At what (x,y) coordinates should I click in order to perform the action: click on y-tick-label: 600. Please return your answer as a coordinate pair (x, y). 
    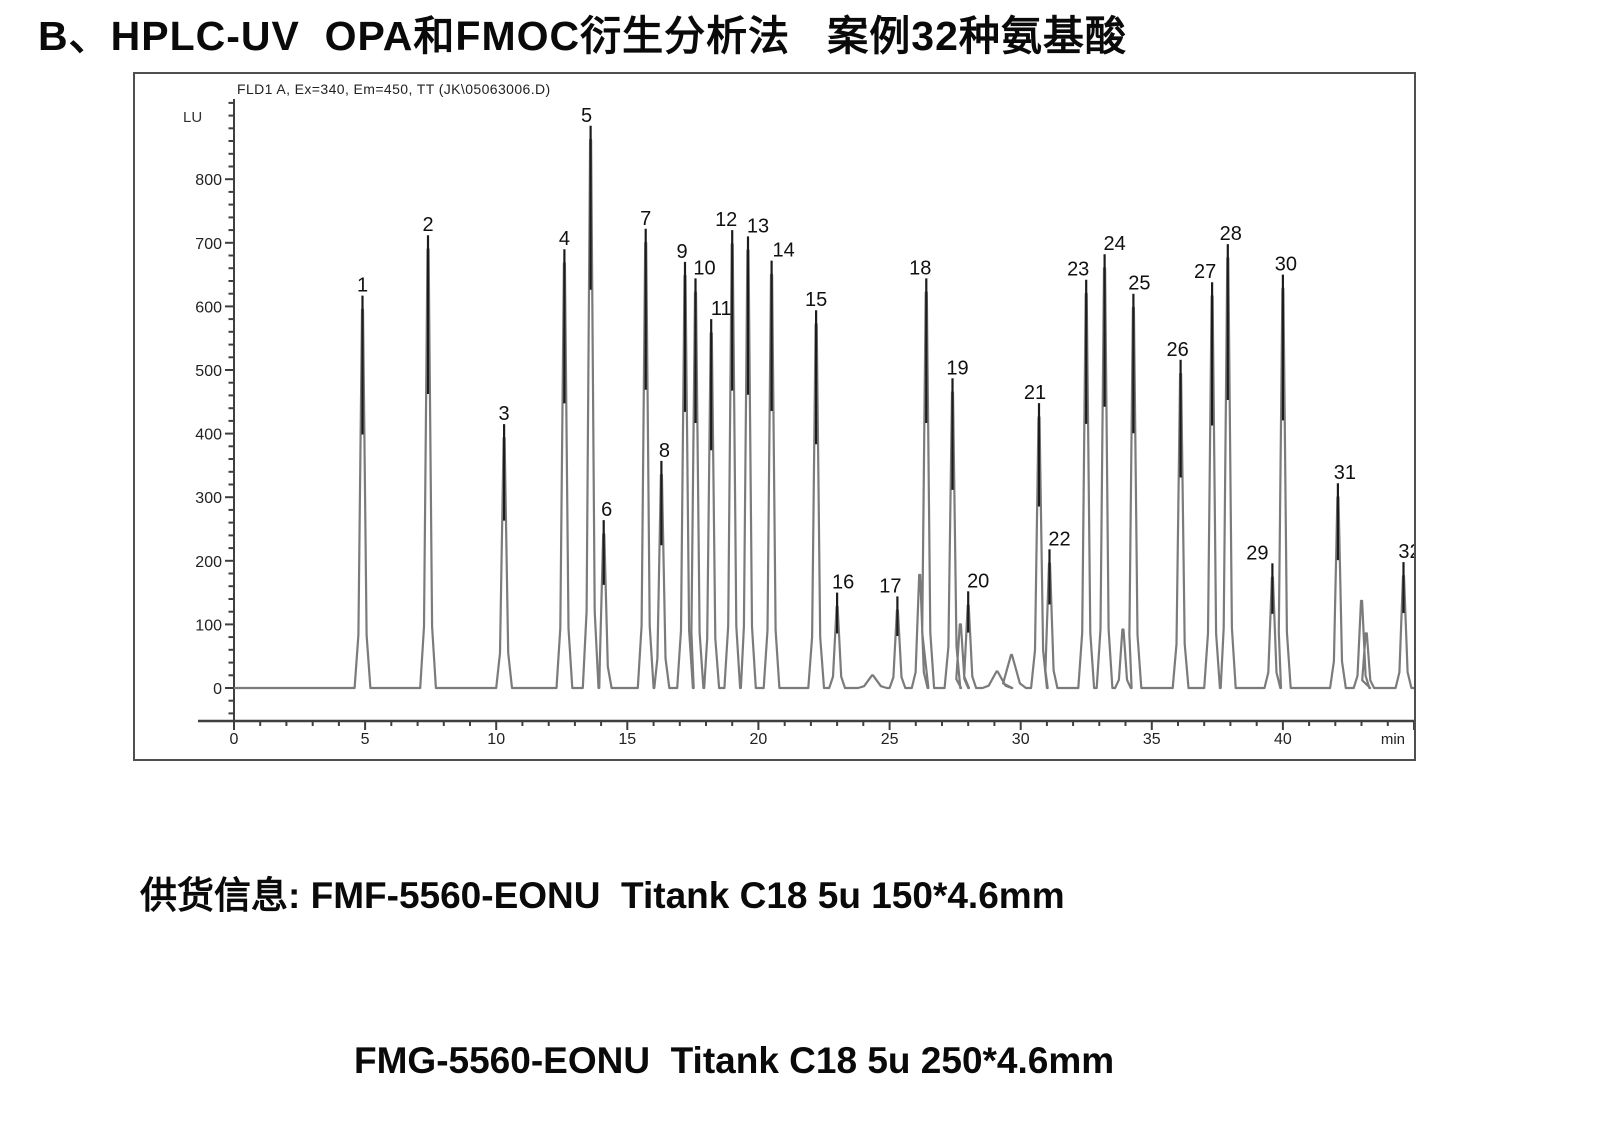
    Looking at the image, I should click on (208, 307).